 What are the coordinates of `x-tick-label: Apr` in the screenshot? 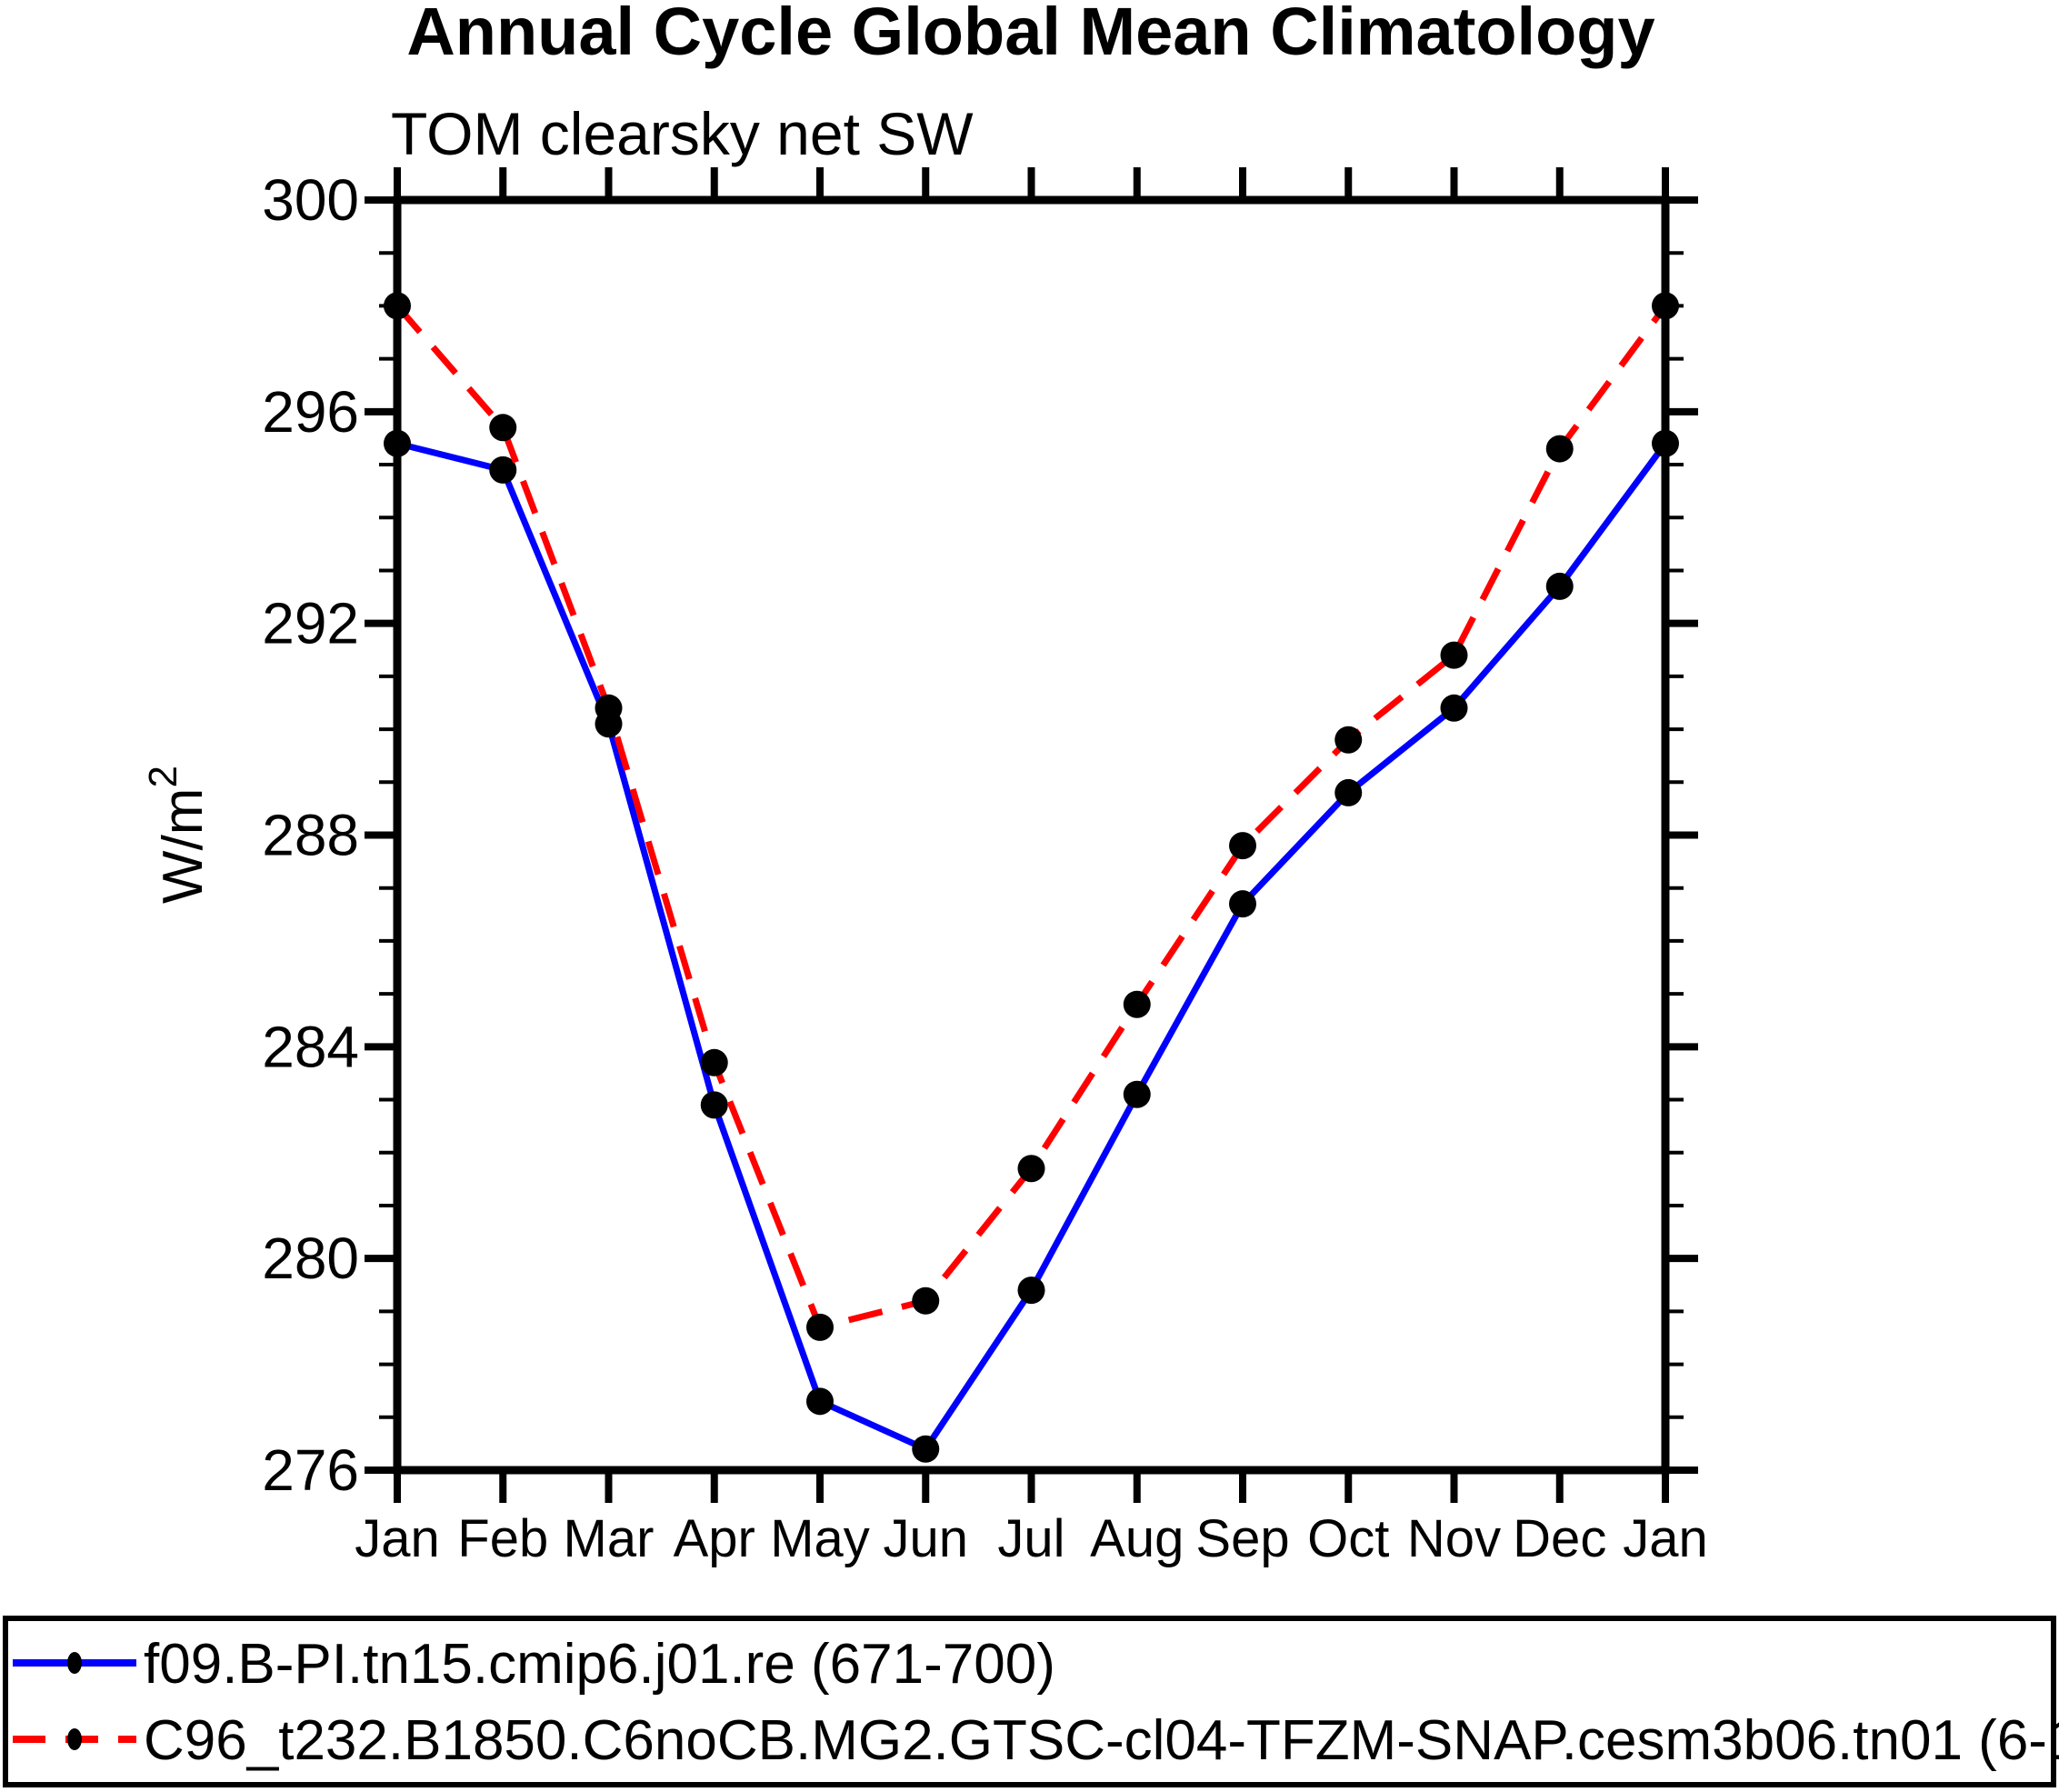 It's located at (715, 1538).